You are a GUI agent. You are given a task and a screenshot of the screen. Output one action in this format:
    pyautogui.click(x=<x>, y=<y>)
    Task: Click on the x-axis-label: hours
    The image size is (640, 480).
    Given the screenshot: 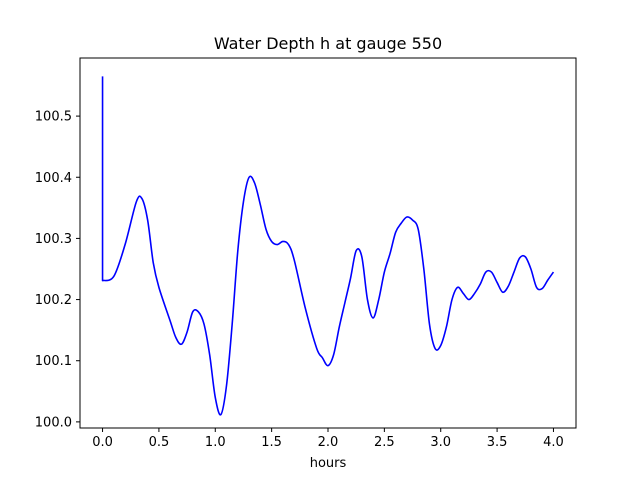 What is the action you would take?
    pyautogui.click(x=328, y=463)
    